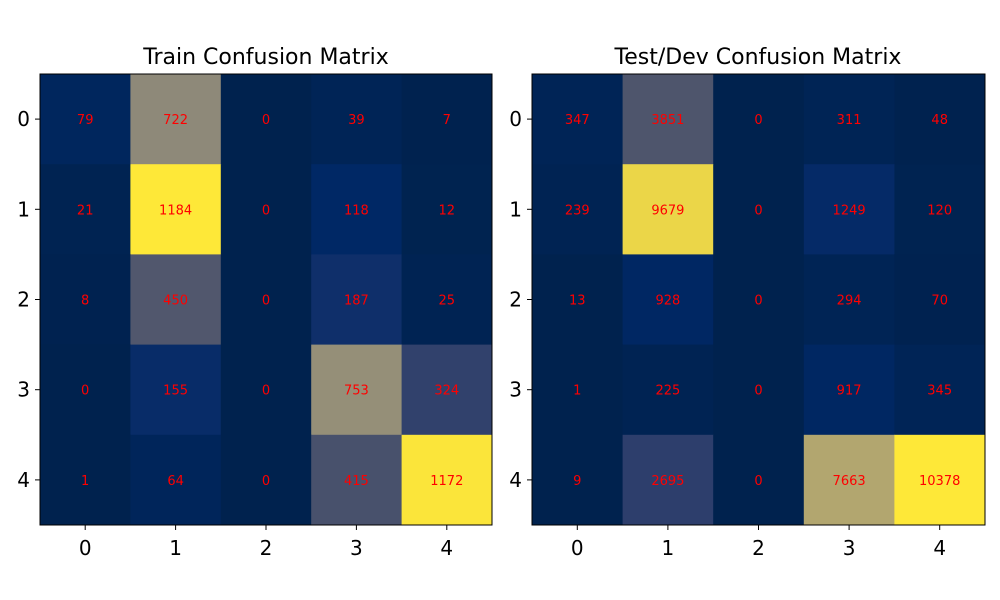 This screenshot has height=600, width=1000. I want to click on cell-value-label: 79, so click(85, 120).